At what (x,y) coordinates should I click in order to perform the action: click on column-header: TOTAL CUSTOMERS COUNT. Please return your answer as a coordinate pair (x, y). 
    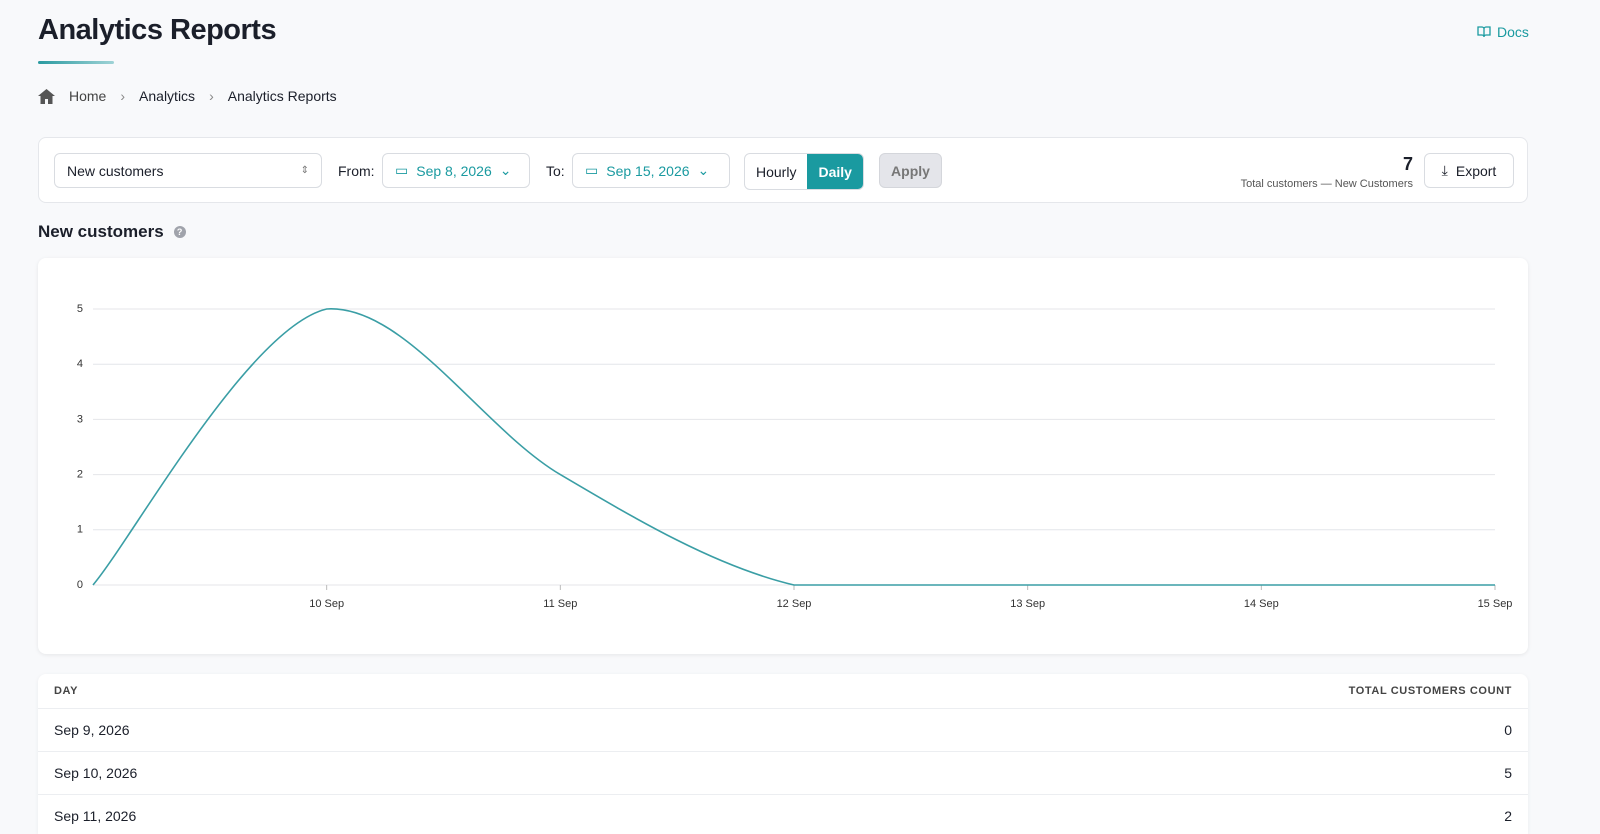
    Looking at the image, I should click on (1430, 691).